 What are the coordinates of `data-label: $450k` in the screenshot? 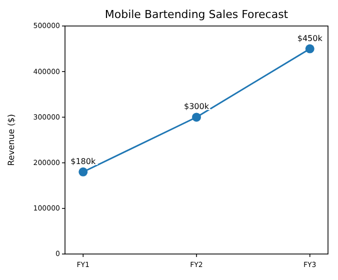 It's located at (310, 38).